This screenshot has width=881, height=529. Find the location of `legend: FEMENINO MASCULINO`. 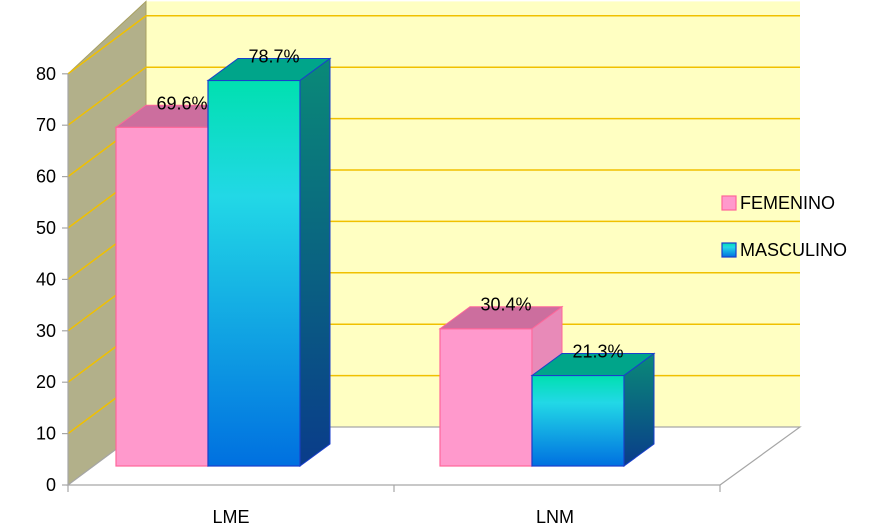

legend: FEMENINO MASCULINO is located at coordinates (784, 226).